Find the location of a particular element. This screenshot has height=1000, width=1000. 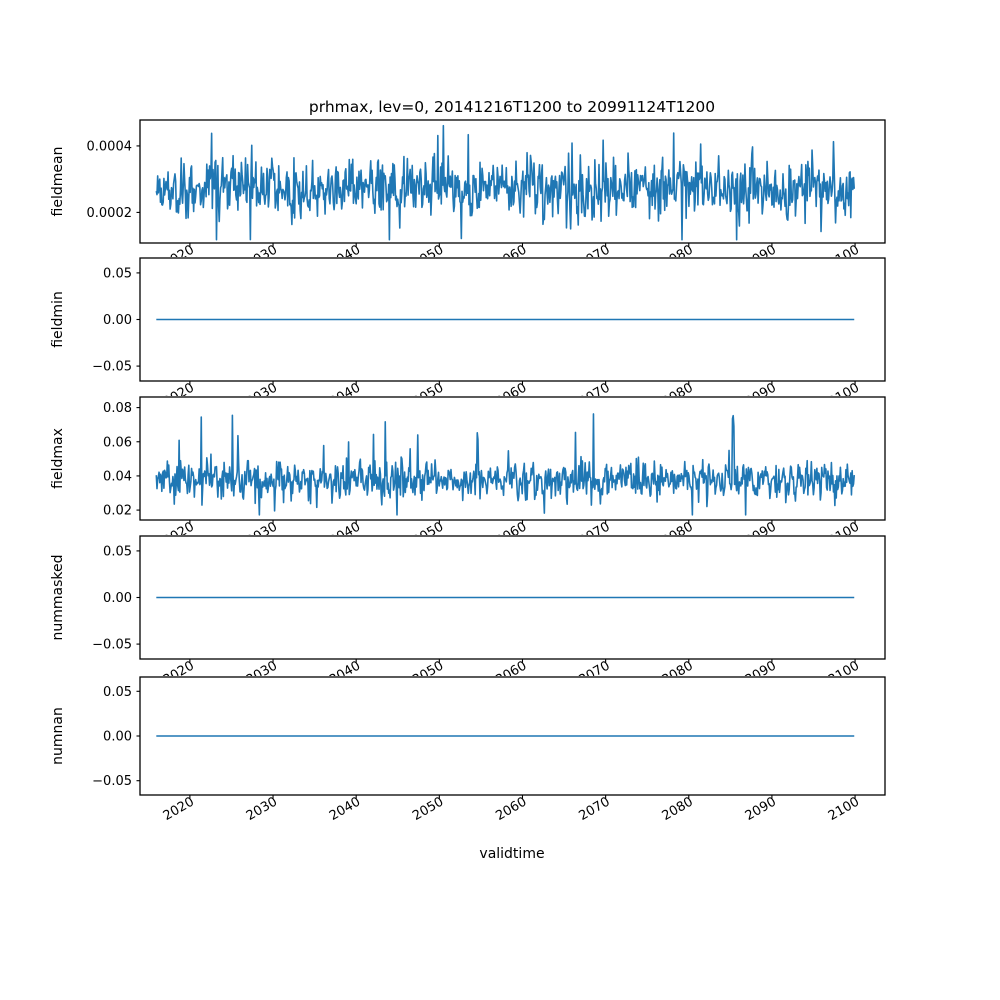

y-tick-label: 0.04 is located at coordinates (117, 476).